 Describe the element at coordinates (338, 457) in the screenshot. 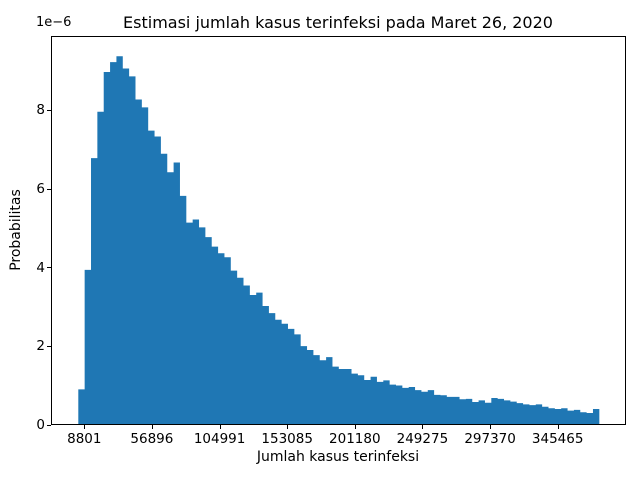

I see `x-axis-label: Jumlah kasus terinfeksi` at that location.